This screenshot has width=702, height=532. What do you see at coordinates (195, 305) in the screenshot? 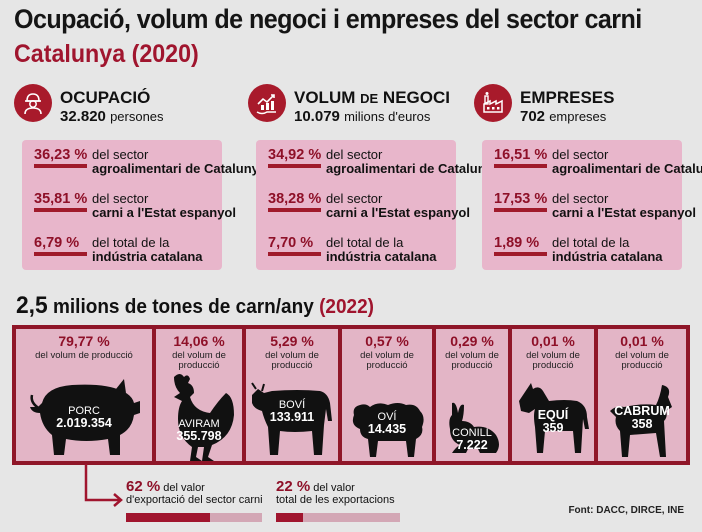
I see `tonnage-title: 2,5 milions de tones de carn/any (2022)` at bounding box center [195, 305].